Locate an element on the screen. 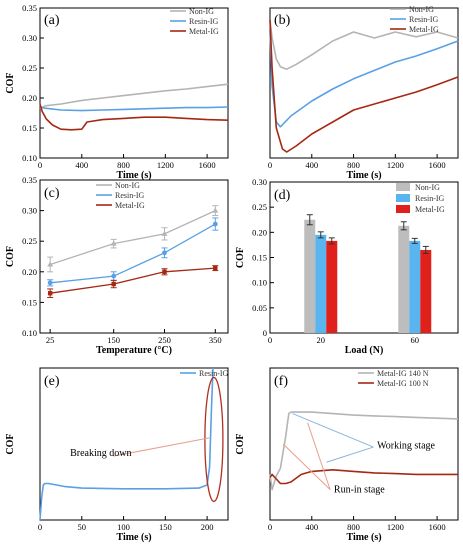 The width and height of the screenshot is (463, 550). x-tick-label: 100 is located at coordinates (123, 527).